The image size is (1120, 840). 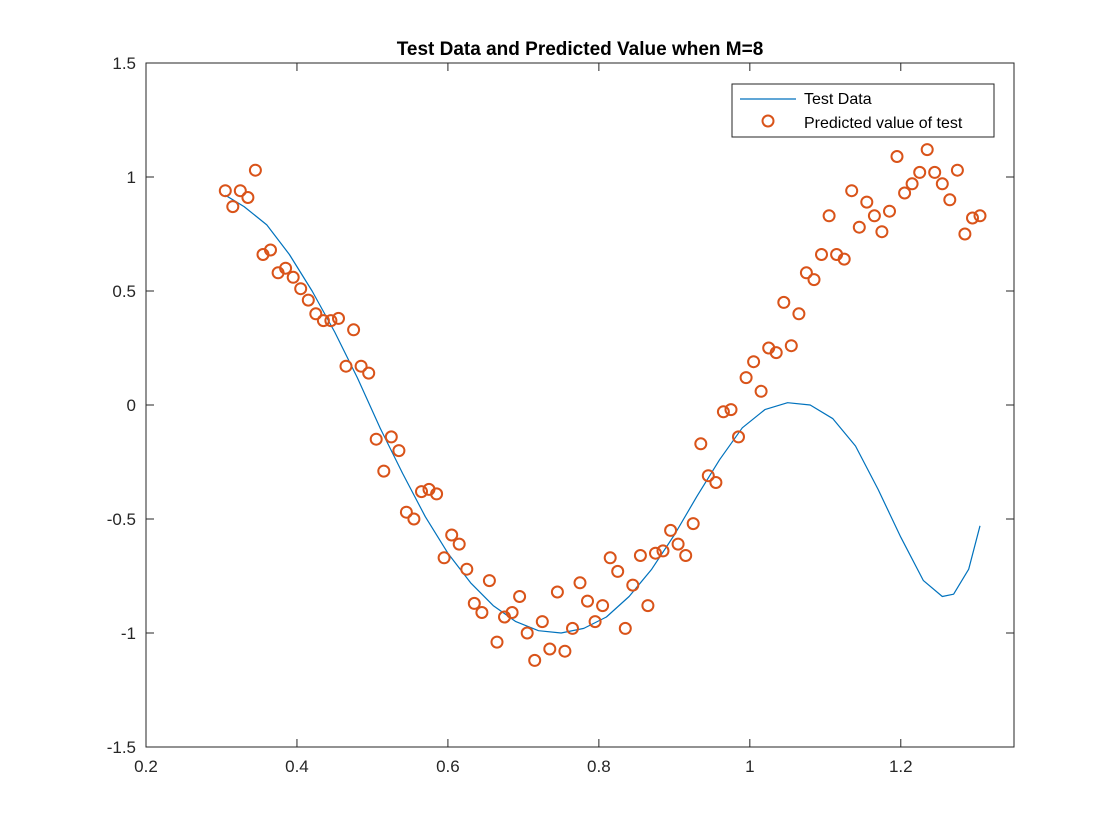 What do you see at coordinates (297, 766) in the screenshot?
I see `x-tick-label: 0.4` at bounding box center [297, 766].